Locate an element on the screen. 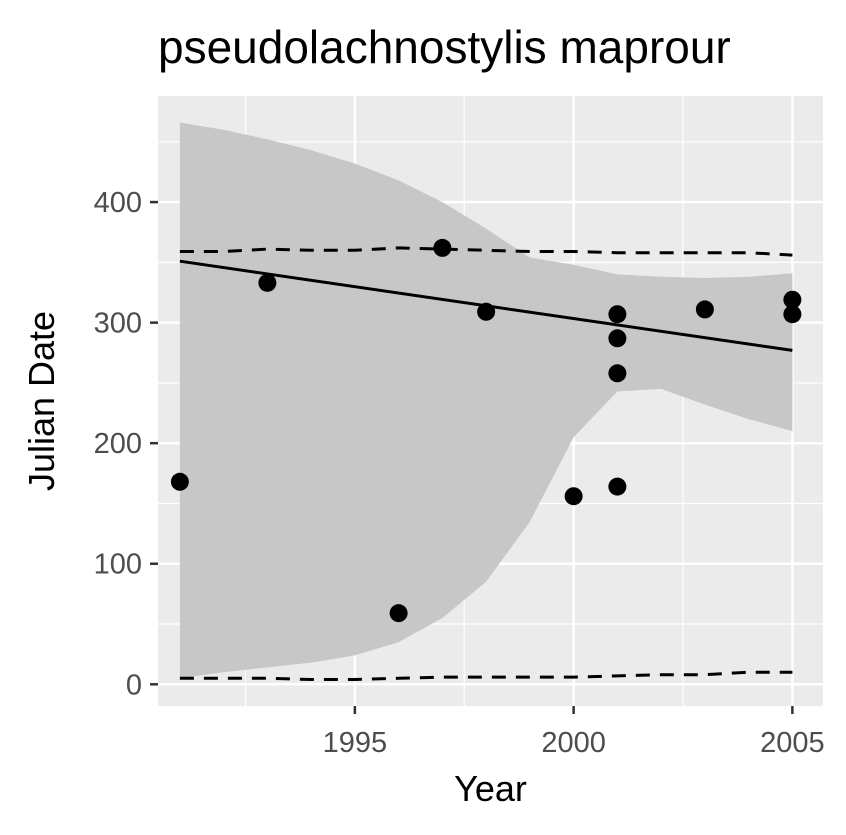  y-tick-label: 0 is located at coordinates (134, 685).